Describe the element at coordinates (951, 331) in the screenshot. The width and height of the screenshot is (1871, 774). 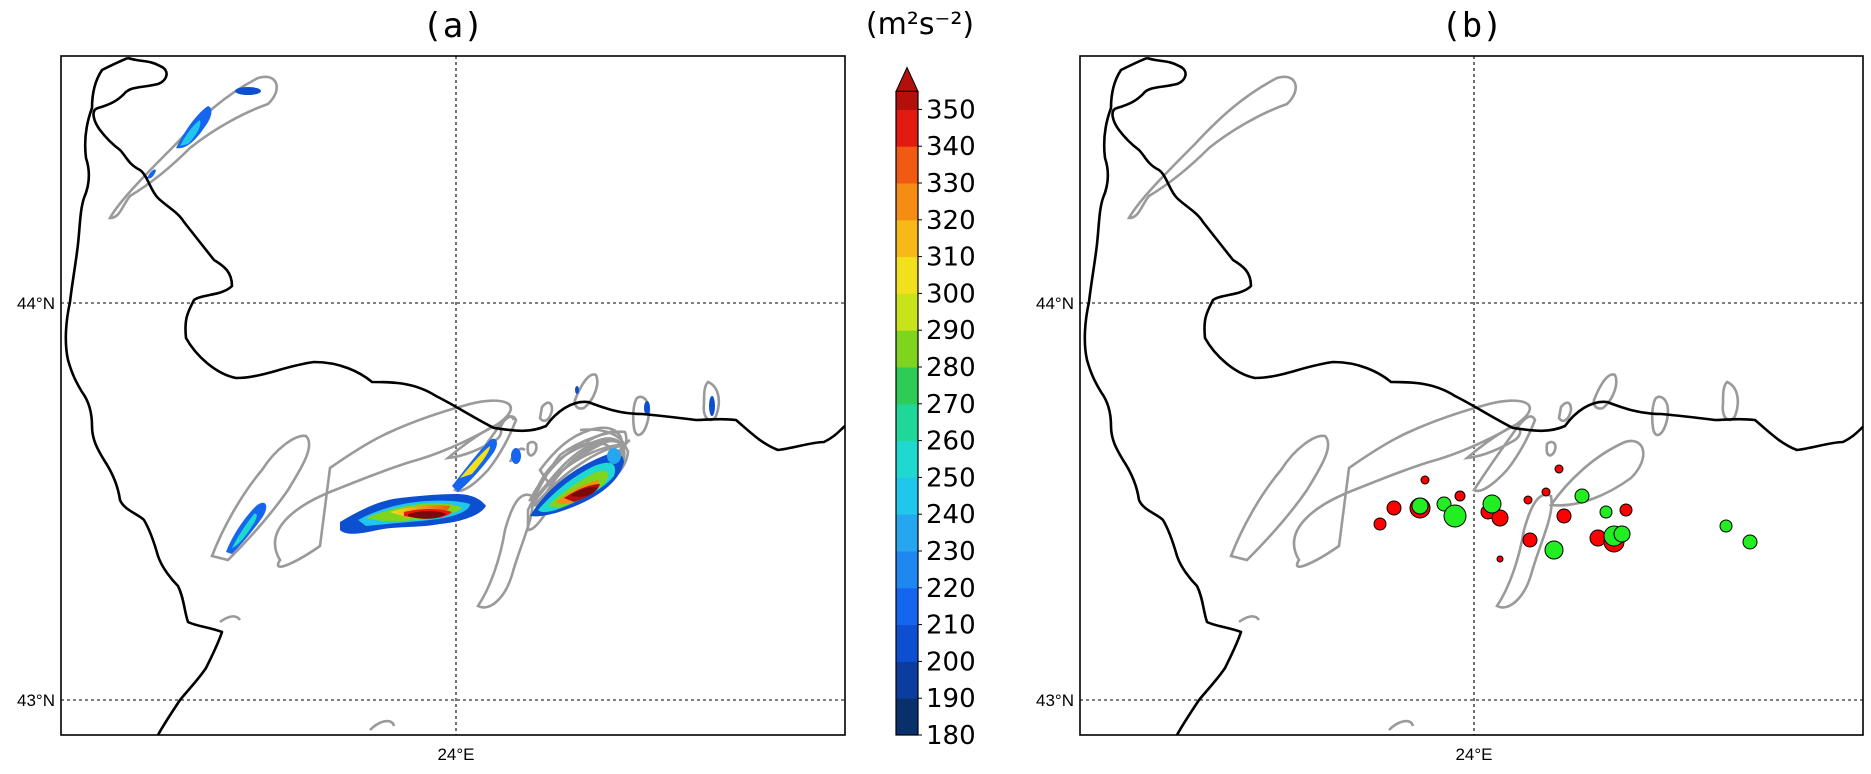
I see `colorbar-tick-label: 290` at that location.